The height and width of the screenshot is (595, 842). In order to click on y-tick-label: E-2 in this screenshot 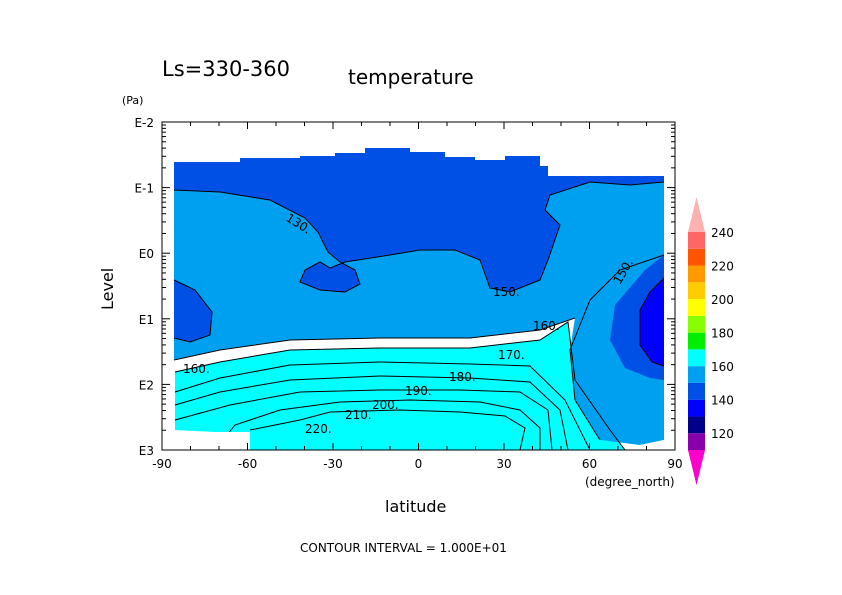, I will do `click(144, 123)`.